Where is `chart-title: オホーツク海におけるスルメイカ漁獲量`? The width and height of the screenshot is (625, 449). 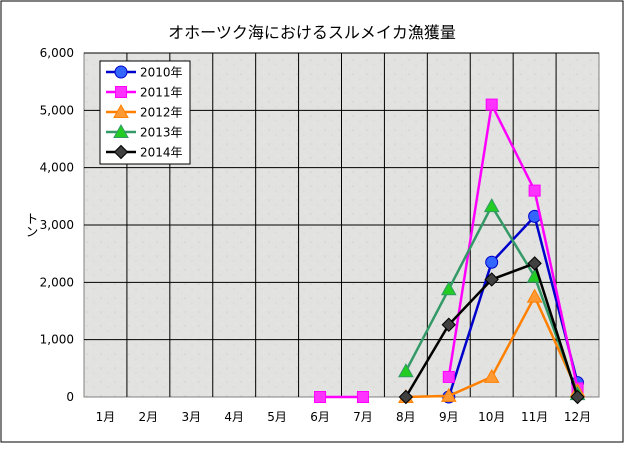
chart-title: オホーツク海におけるスルメイカ漁獲量 is located at coordinates (312, 32).